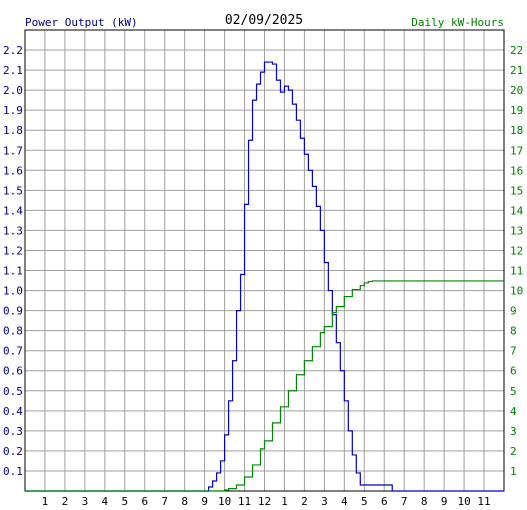  What do you see at coordinates (13, 250) in the screenshot?
I see `left-y-tick-label: 1.2` at bounding box center [13, 250].